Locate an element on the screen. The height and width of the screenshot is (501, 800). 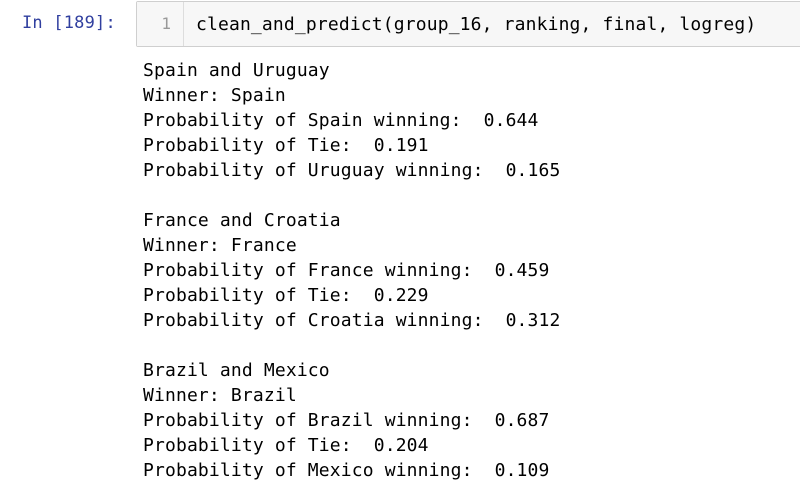
output-line: Probability of Spain winning: 0.644 is located at coordinates (341, 120).